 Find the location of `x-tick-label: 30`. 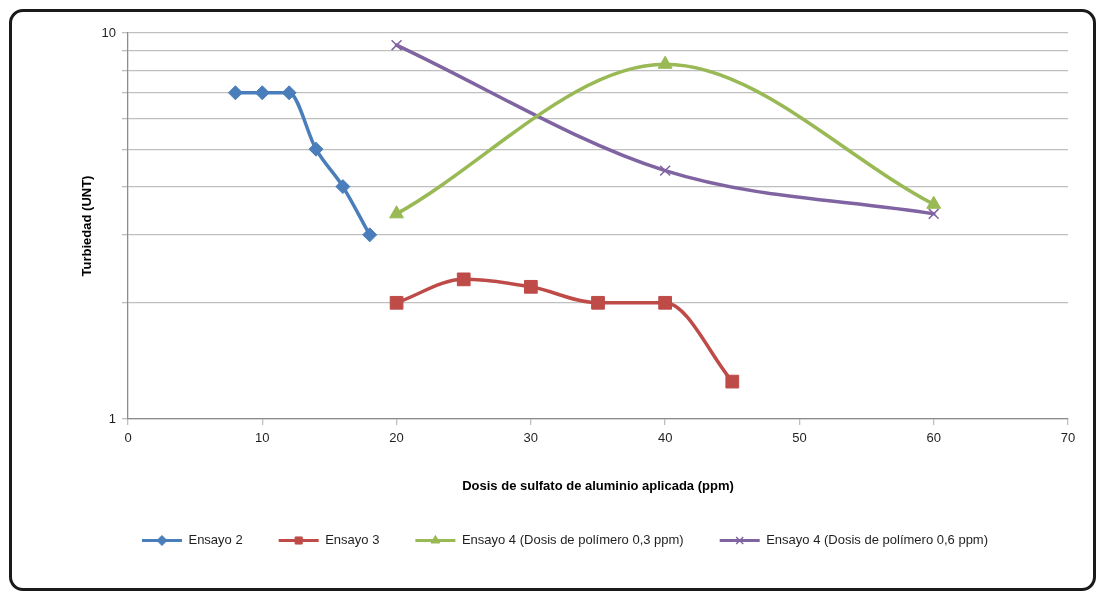

x-tick-label: 30 is located at coordinates (531, 438).